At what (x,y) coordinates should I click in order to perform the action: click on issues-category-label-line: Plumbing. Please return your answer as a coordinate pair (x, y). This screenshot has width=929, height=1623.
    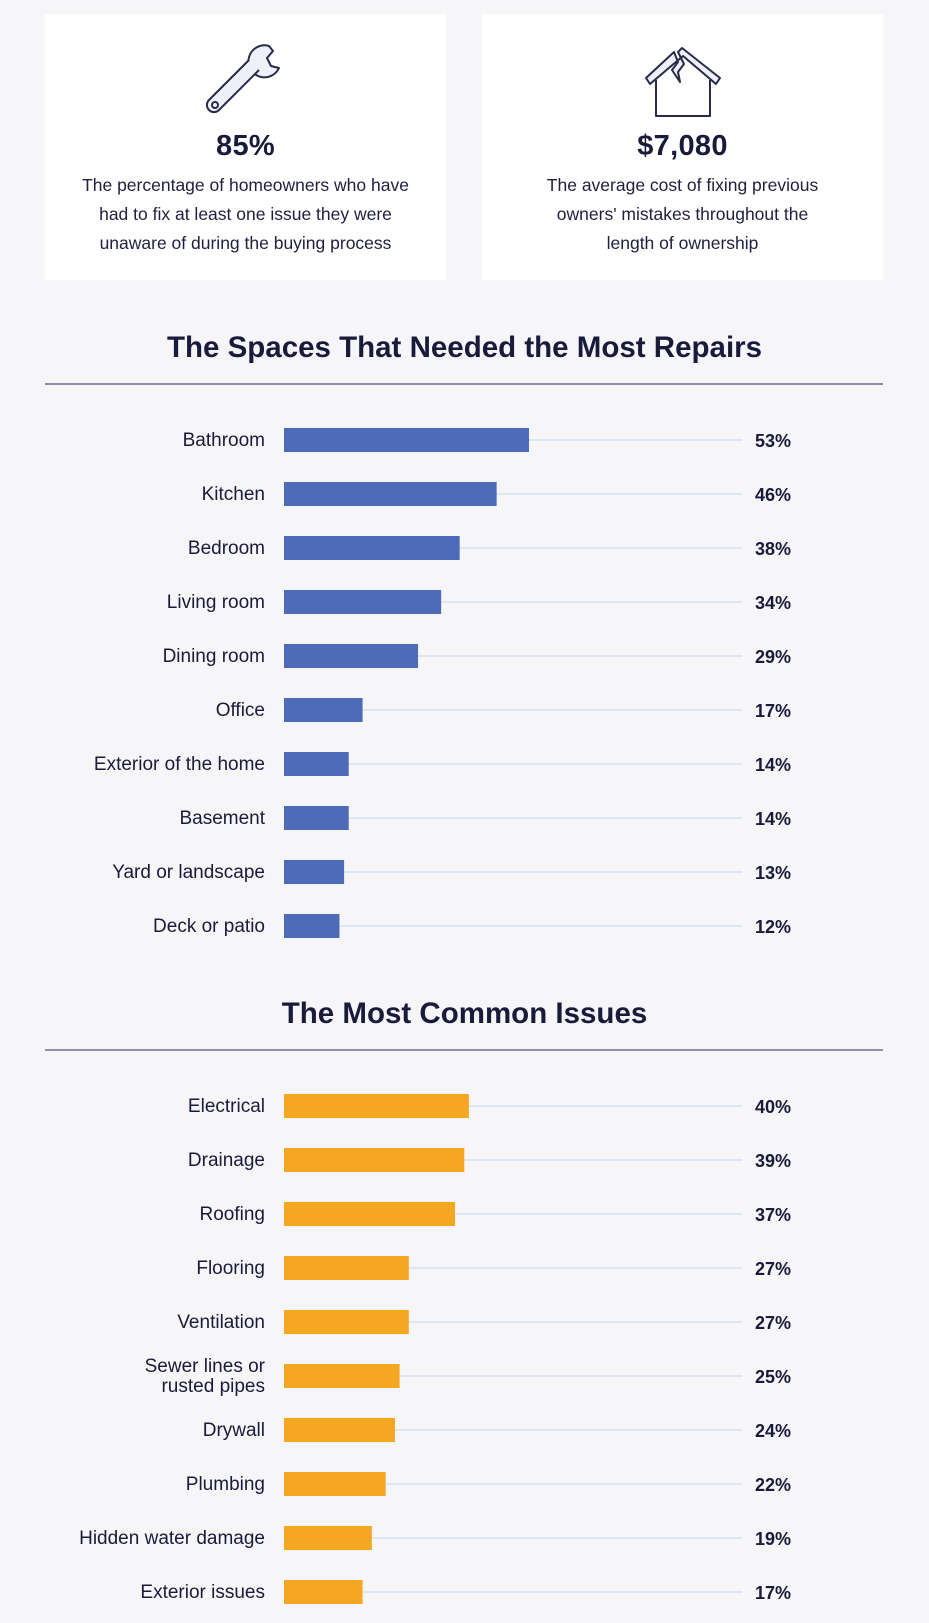
    Looking at the image, I should click on (225, 1484).